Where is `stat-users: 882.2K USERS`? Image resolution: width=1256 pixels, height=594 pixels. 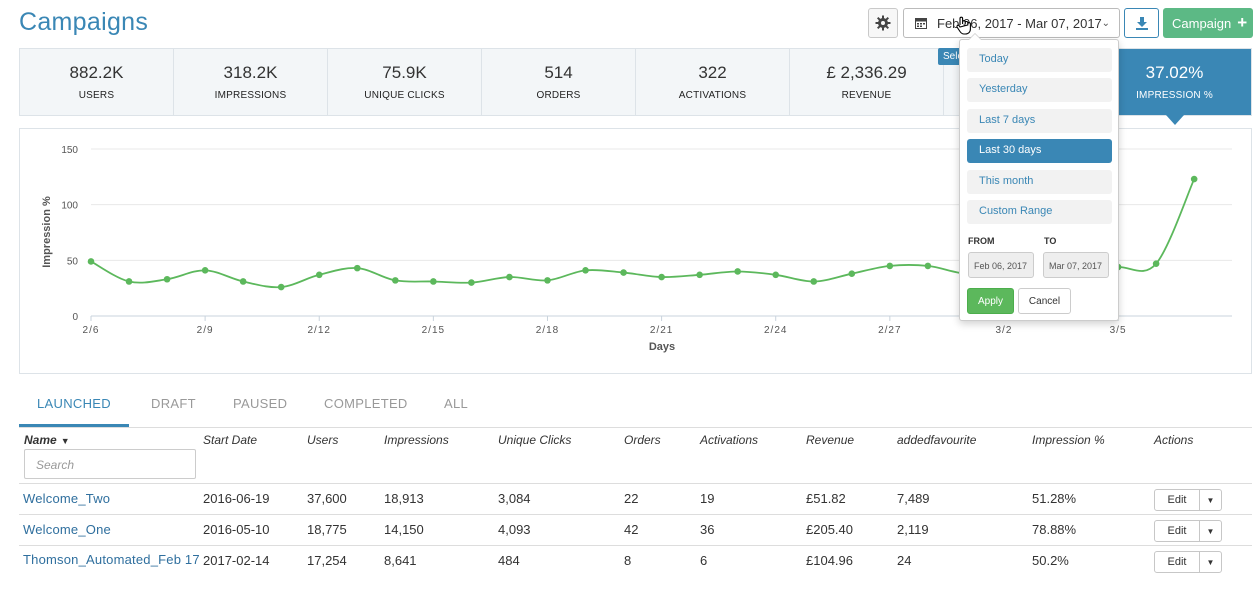 stat-users: 882.2K USERS is located at coordinates (97, 82).